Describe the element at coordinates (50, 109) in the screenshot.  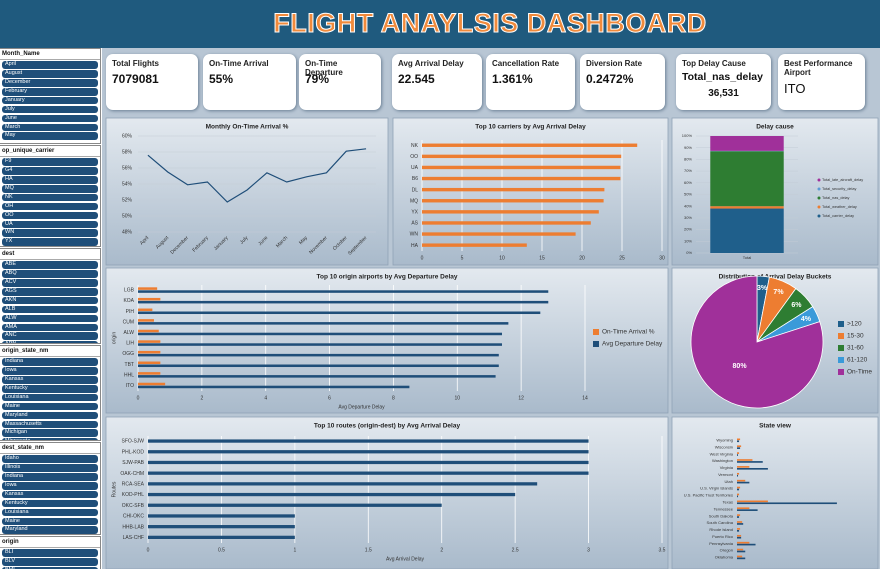
I see `slicer-item: July` at that location.